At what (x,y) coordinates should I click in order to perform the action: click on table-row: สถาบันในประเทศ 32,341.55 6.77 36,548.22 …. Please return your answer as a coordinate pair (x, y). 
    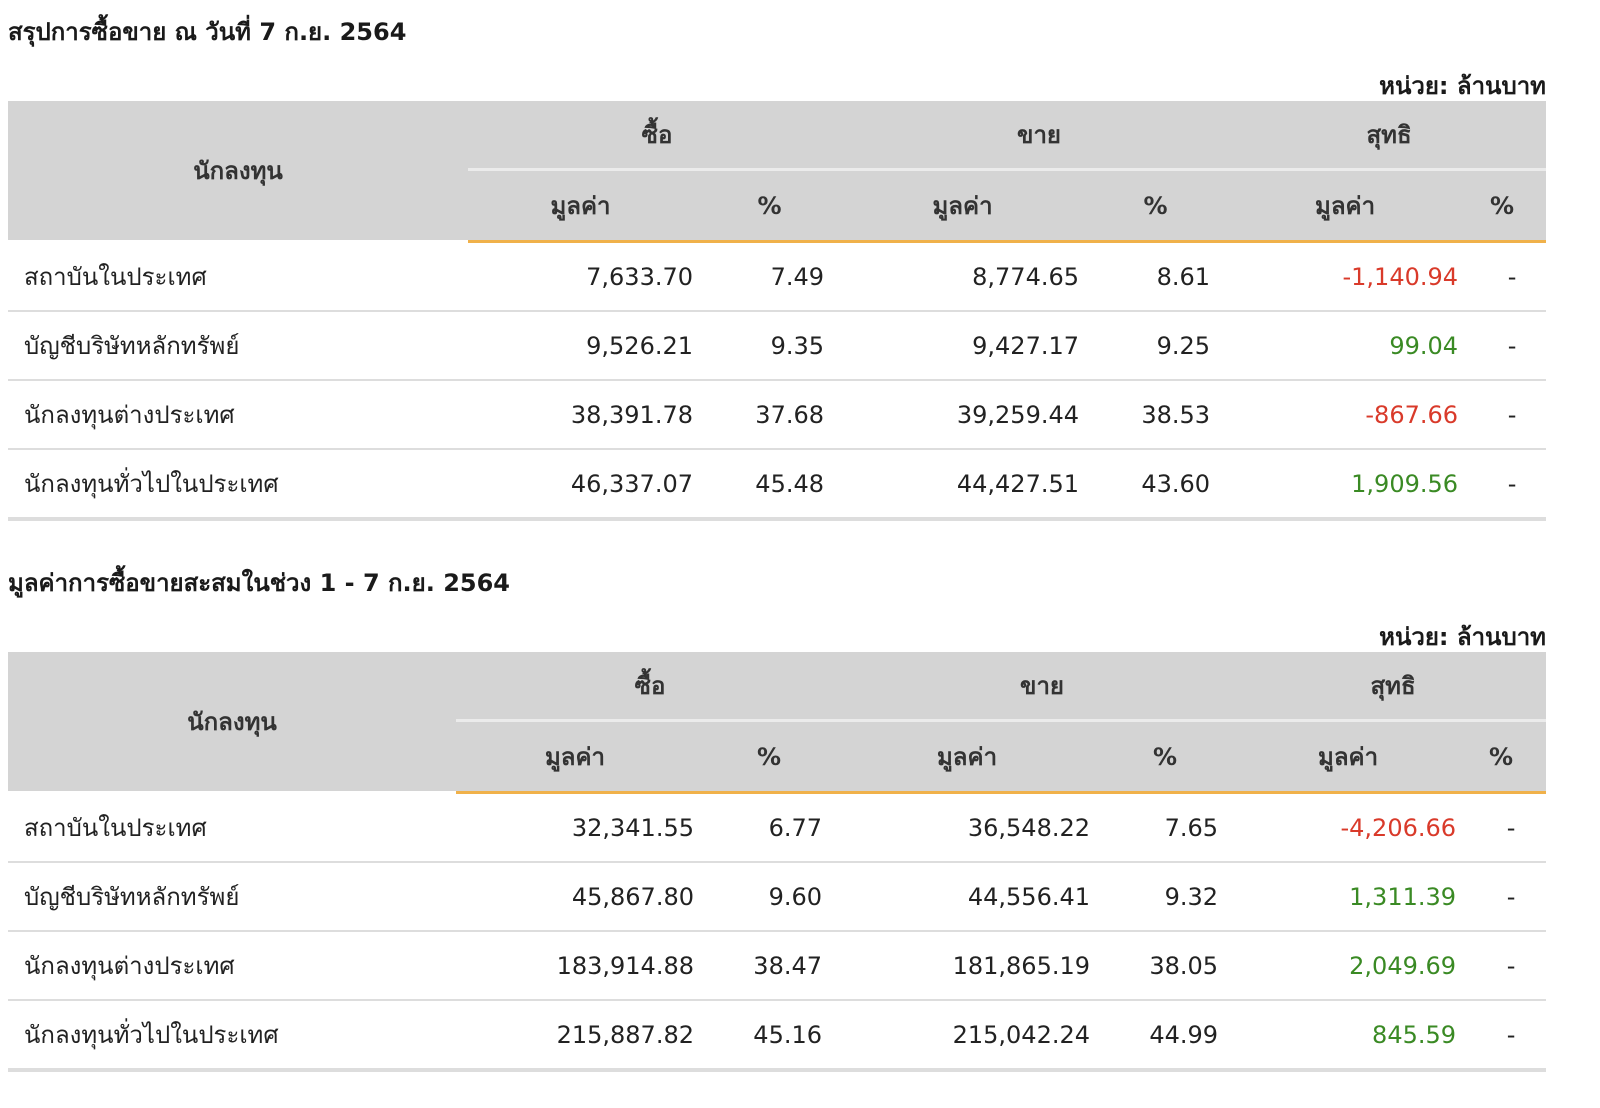
    Looking at the image, I should click on (777, 827).